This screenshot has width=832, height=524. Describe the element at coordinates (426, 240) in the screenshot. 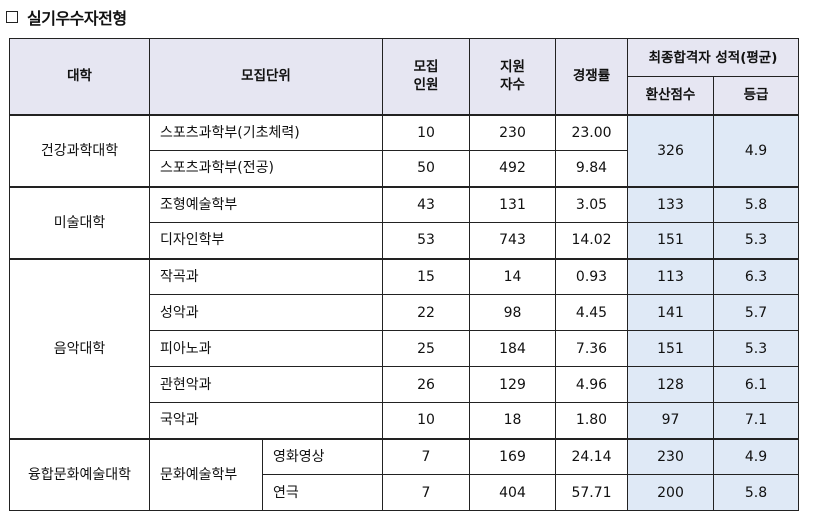

I see `quota-cell: 53` at that location.